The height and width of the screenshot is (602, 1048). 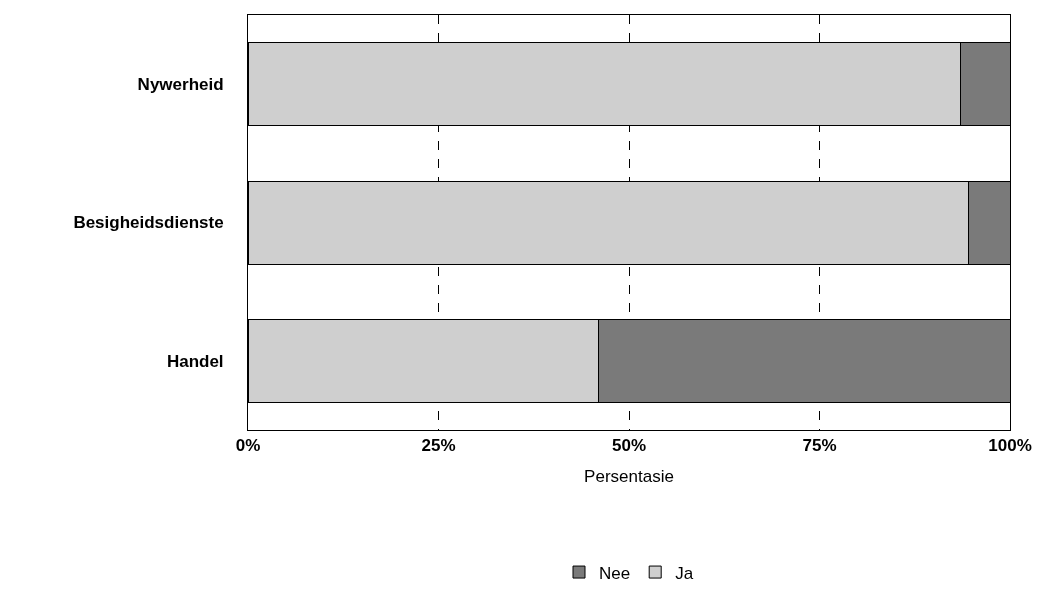 What do you see at coordinates (629, 476) in the screenshot?
I see `x-axis-title: Persentasie` at bounding box center [629, 476].